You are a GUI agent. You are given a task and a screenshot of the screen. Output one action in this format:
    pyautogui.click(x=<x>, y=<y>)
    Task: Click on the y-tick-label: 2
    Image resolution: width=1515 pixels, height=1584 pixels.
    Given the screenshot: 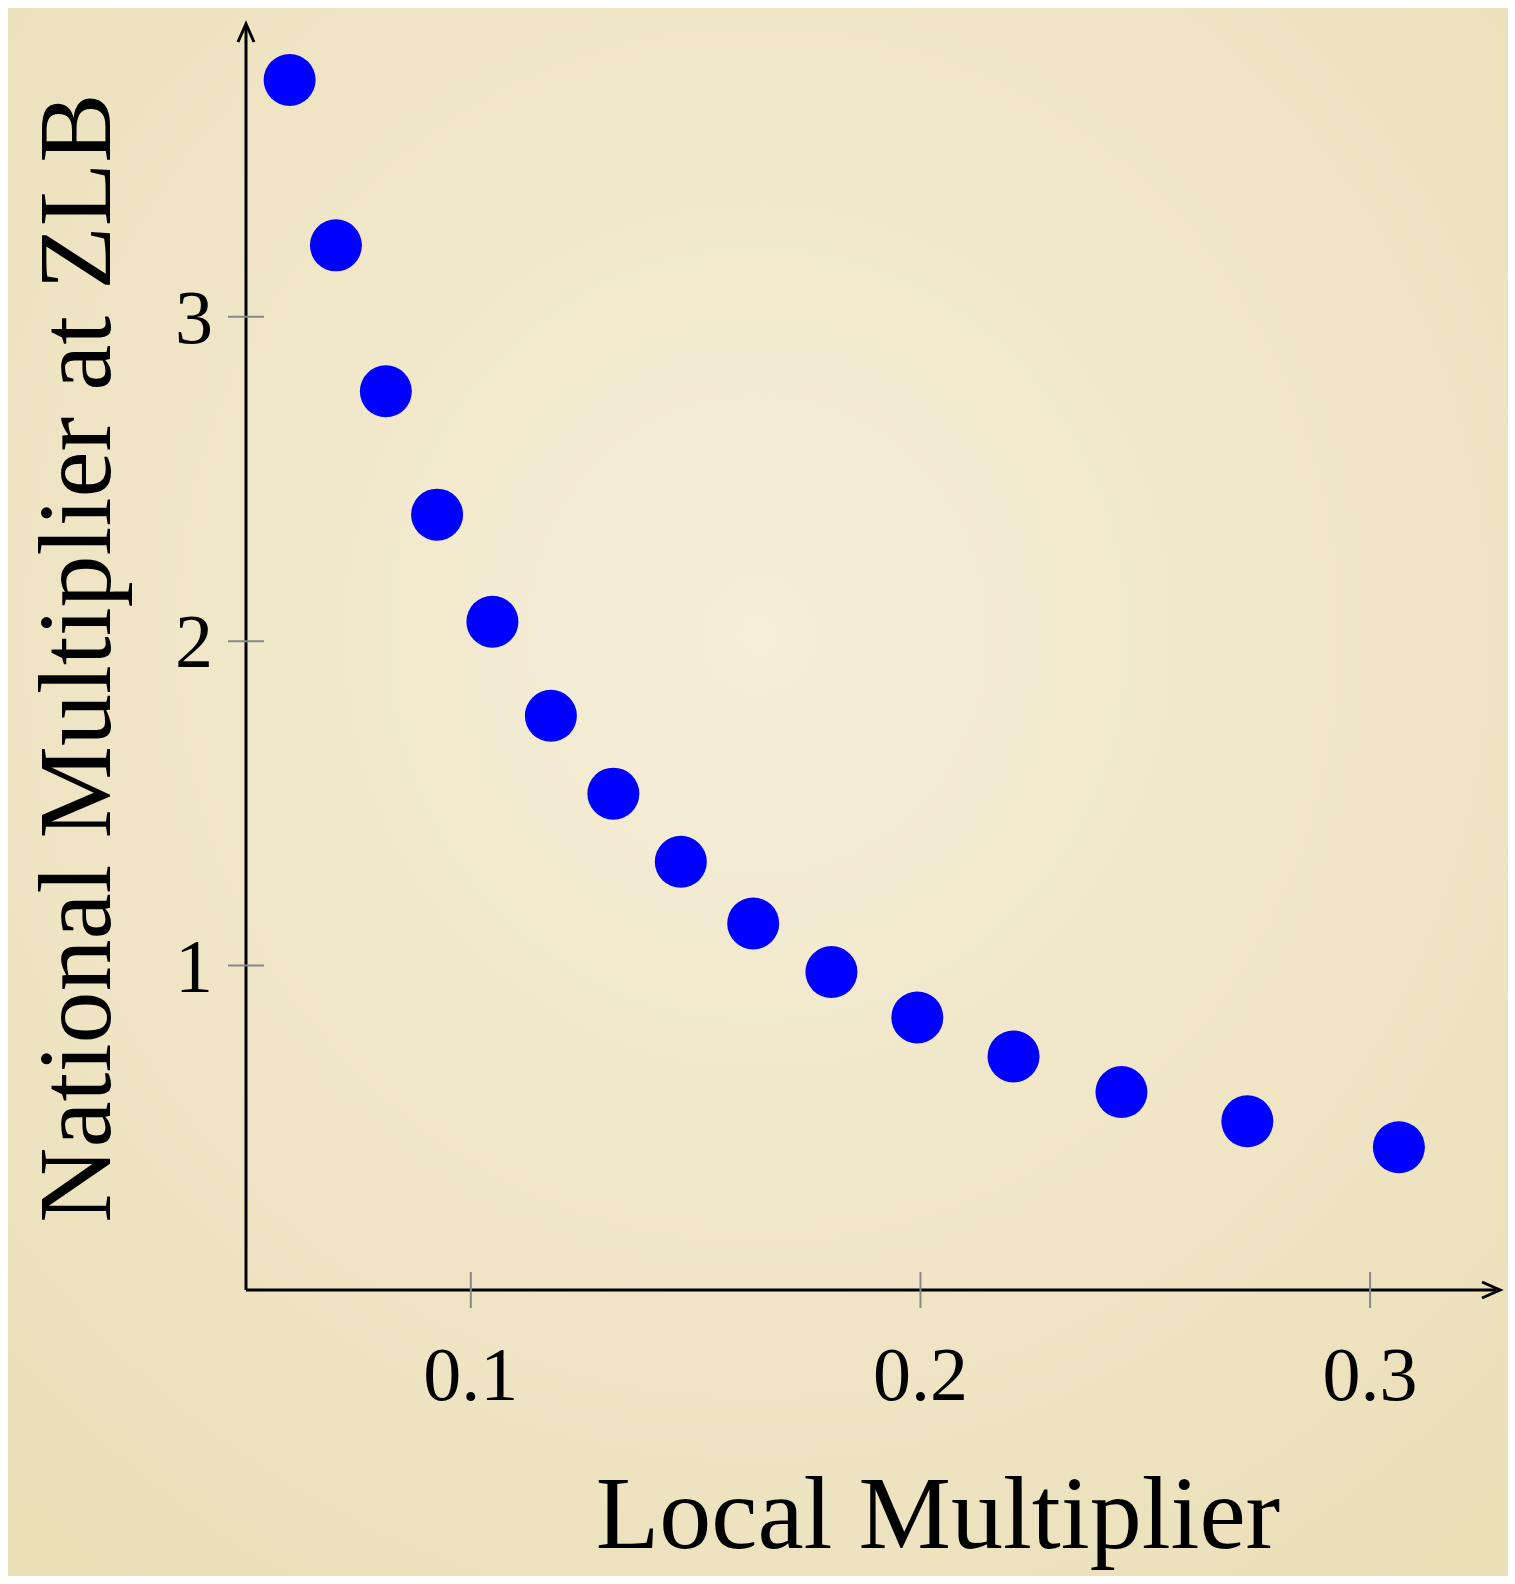 What is the action you would take?
    pyautogui.click(x=194, y=641)
    